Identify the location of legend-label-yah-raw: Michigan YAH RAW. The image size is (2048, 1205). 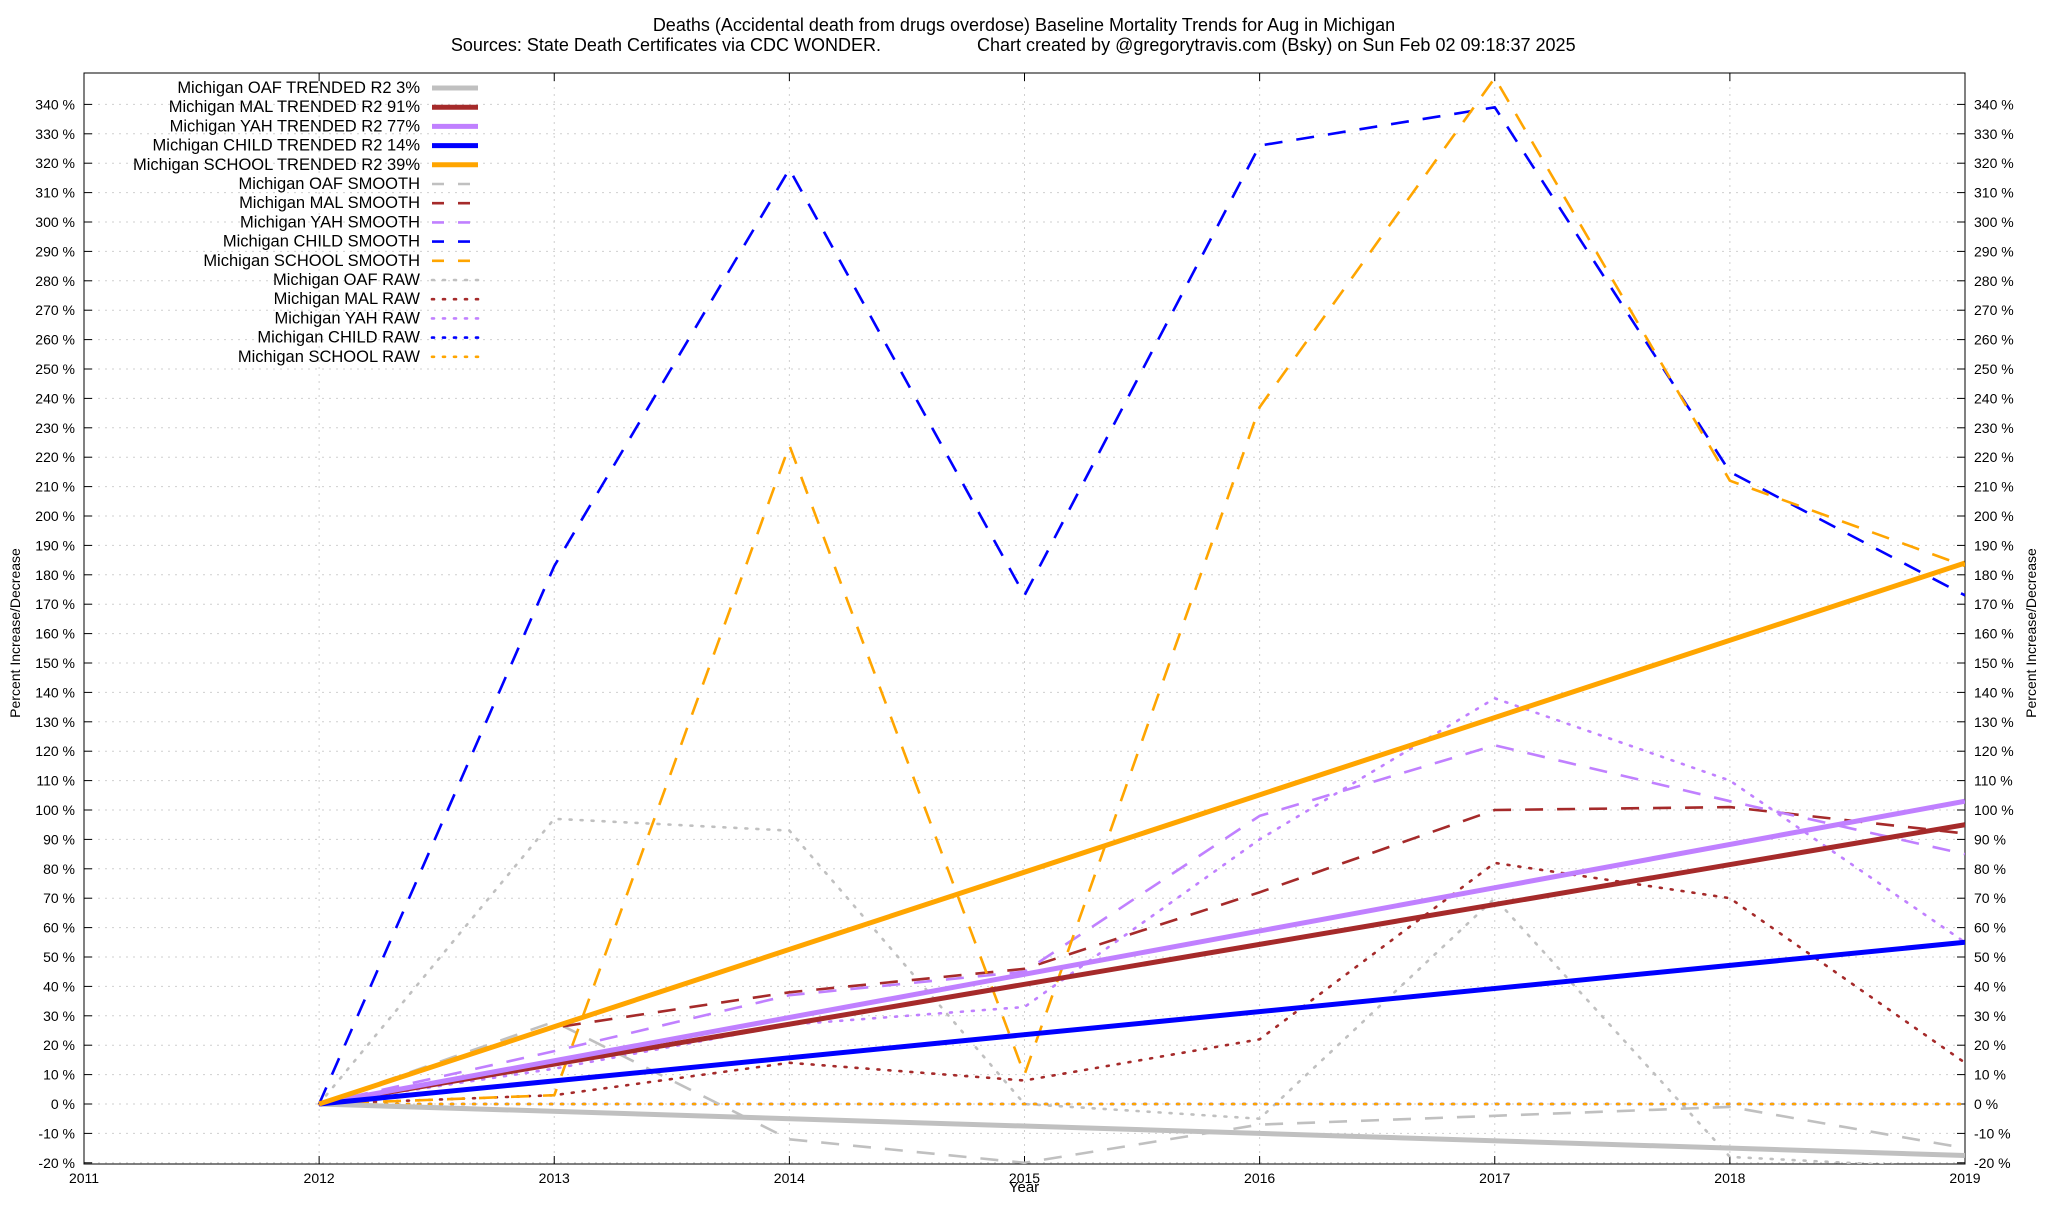
(348, 318).